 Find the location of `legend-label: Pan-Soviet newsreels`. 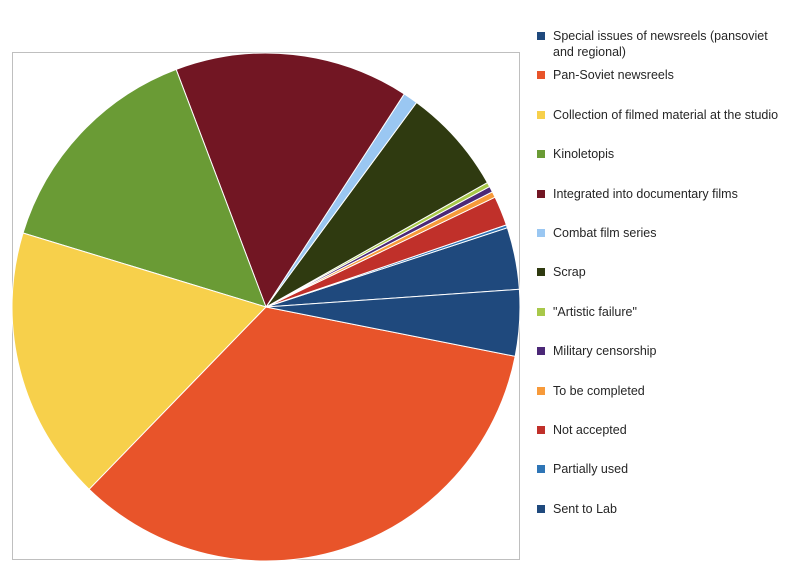

legend-label: Pan-Soviet newsreels is located at coordinates (613, 75).